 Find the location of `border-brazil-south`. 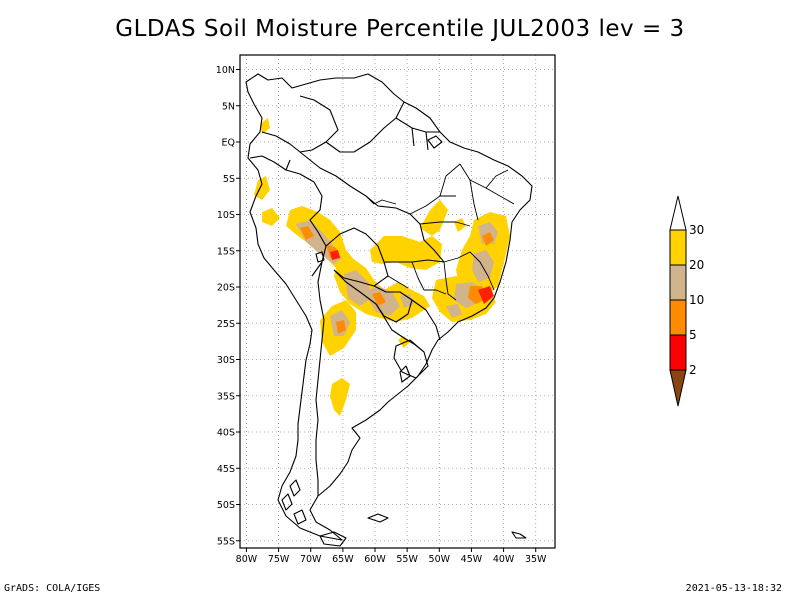

border-brazil-south is located at coordinates (426, 320).